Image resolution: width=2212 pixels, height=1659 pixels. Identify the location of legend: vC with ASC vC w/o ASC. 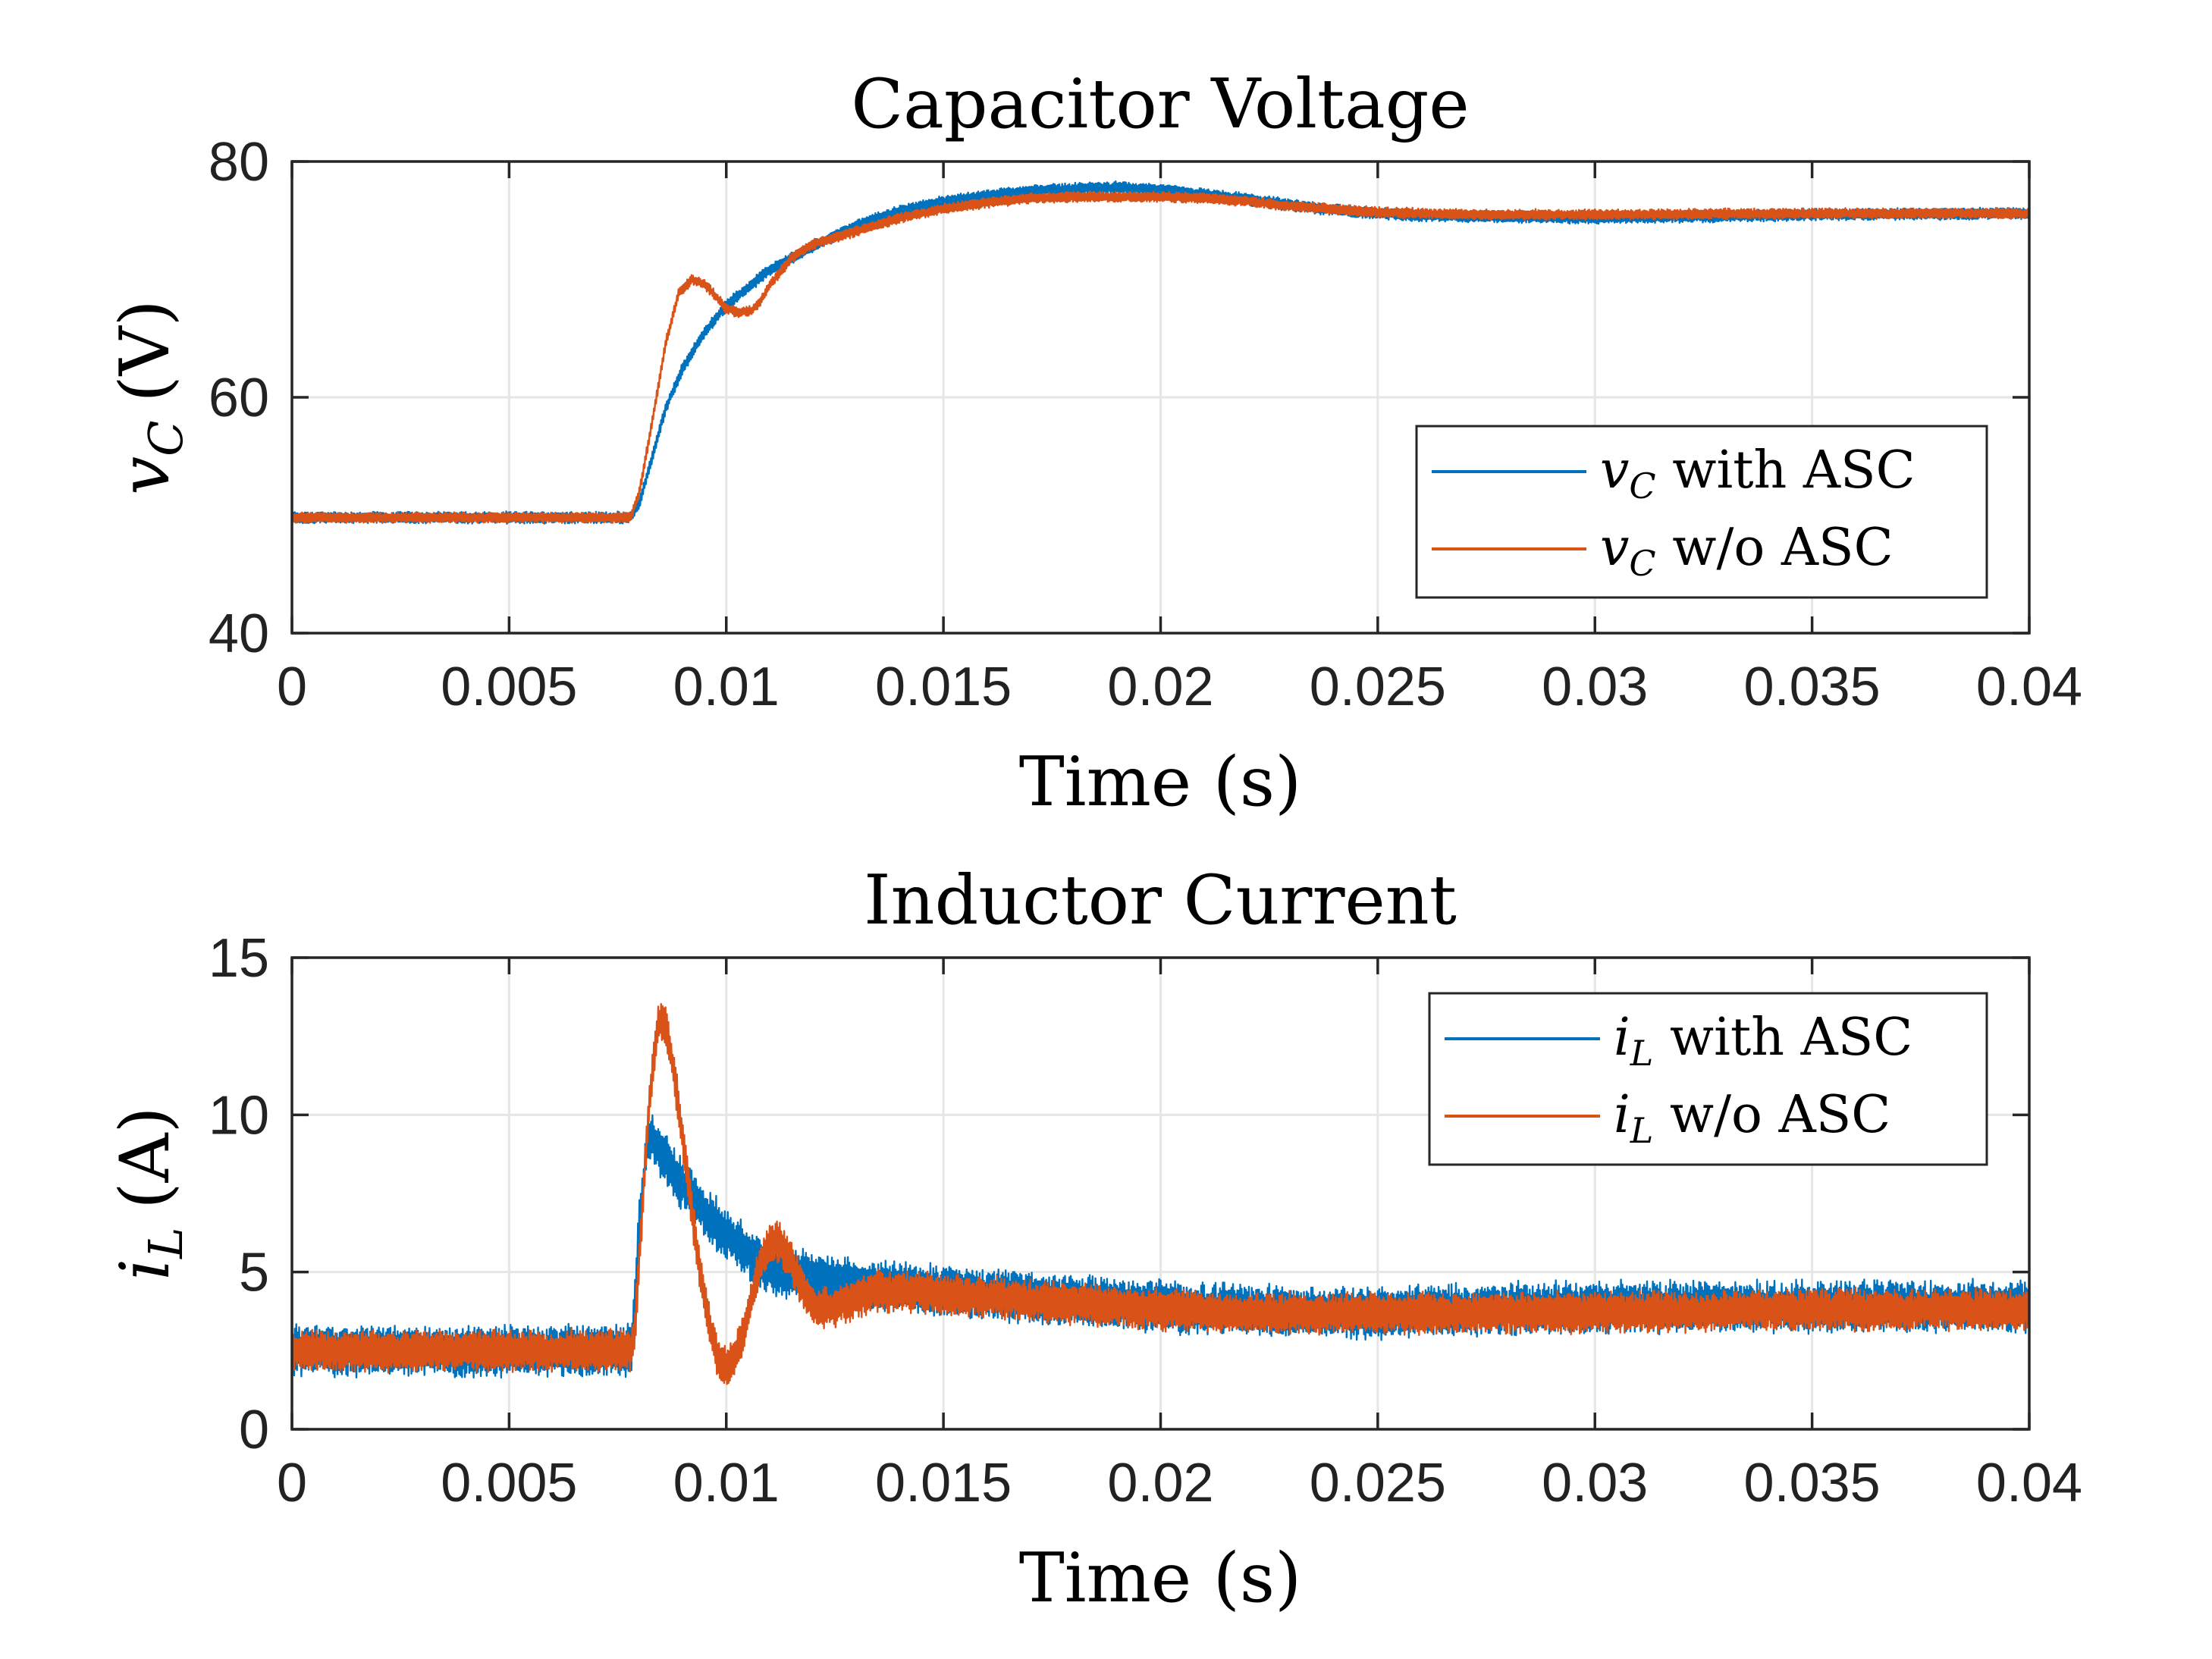
(1702, 512).